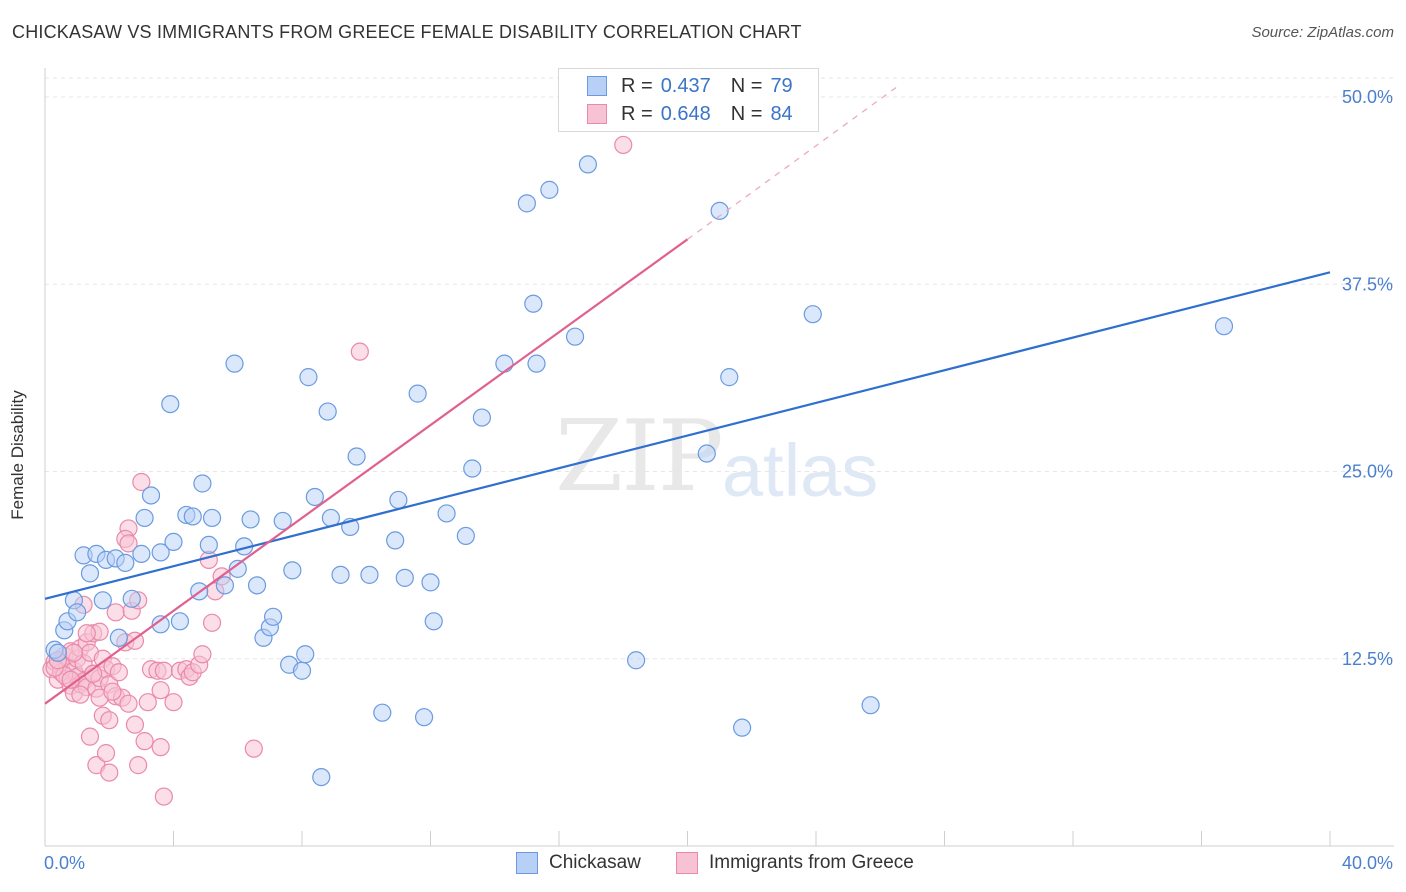  What do you see at coordinates (800, 470) in the screenshot?
I see `watermark-atlas: atlas` at bounding box center [800, 470].